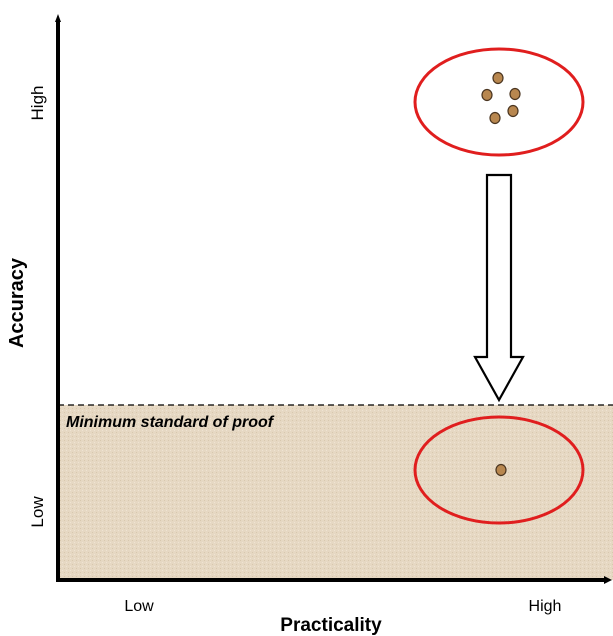  What do you see at coordinates (499, 288) in the screenshot?
I see `down-arrow` at bounding box center [499, 288].